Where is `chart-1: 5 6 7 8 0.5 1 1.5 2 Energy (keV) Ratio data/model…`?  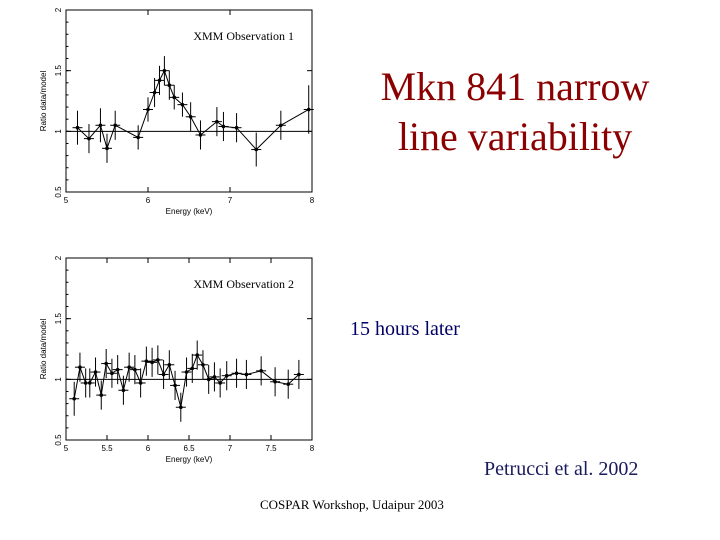
chart-1: 5 6 7 8 0.5 1 1.5 2 Energy (keV) Ratio data/model… is located at coordinates (177, 111).